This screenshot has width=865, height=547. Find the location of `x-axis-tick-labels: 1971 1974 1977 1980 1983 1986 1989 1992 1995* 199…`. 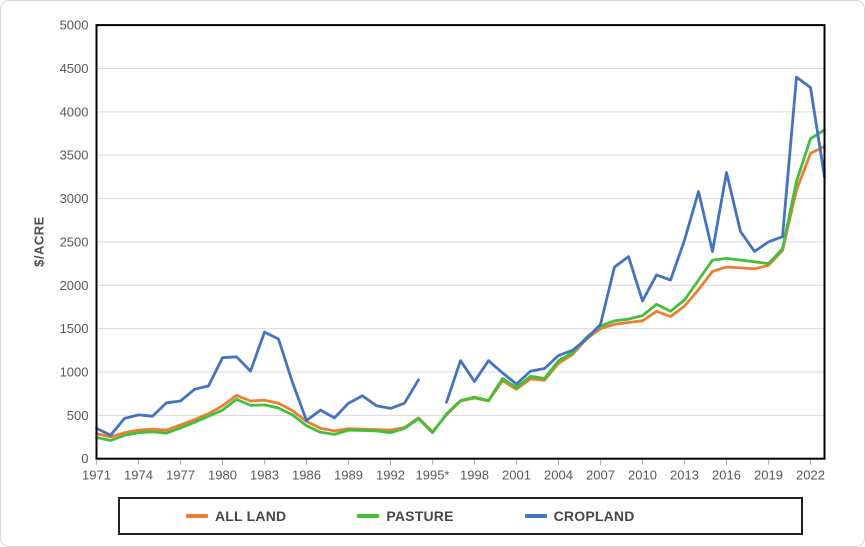

x-axis-tick-labels: 1971 1974 1977 1980 1983 1986 1989 1992 1995* 199… is located at coordinates (453, 475).